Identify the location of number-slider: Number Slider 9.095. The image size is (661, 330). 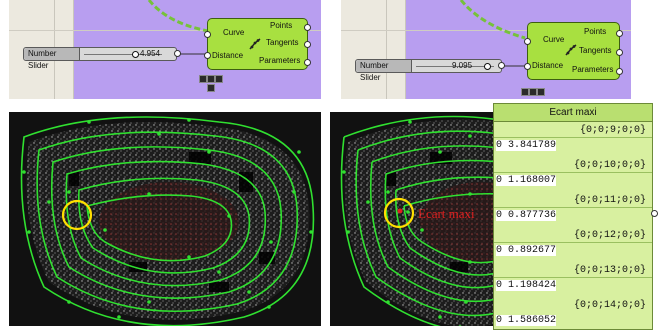
(428, 70).